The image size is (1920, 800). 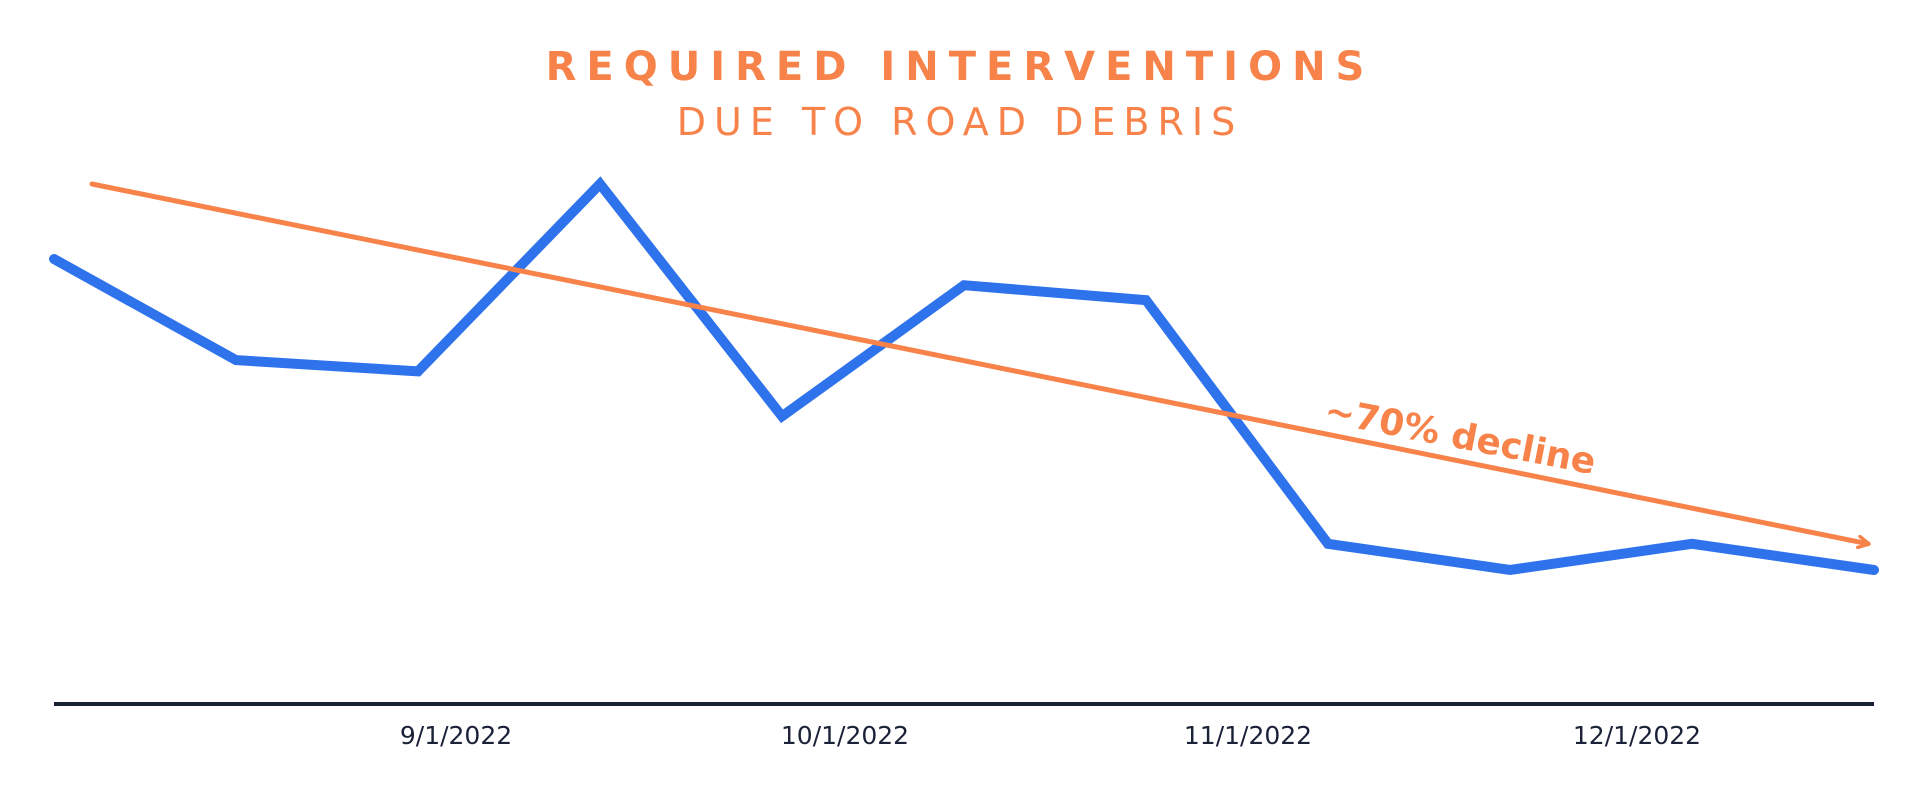 I want to click on decline-annotation: ~70% decline, so click(x=1460, y=436).